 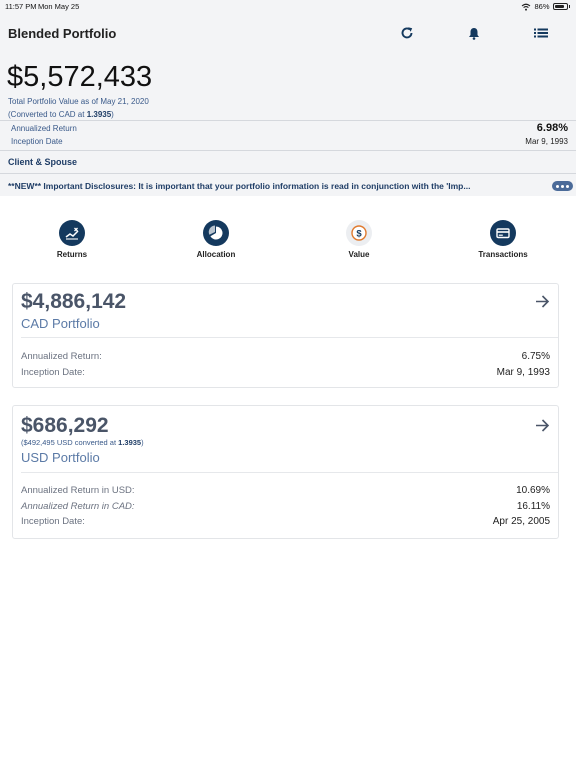 What do you see at coordinates (61, 114) in the screenshot?
I see `conversion-note: (Converted to CAD at 1.3935)` at bounding box center [61, 114].